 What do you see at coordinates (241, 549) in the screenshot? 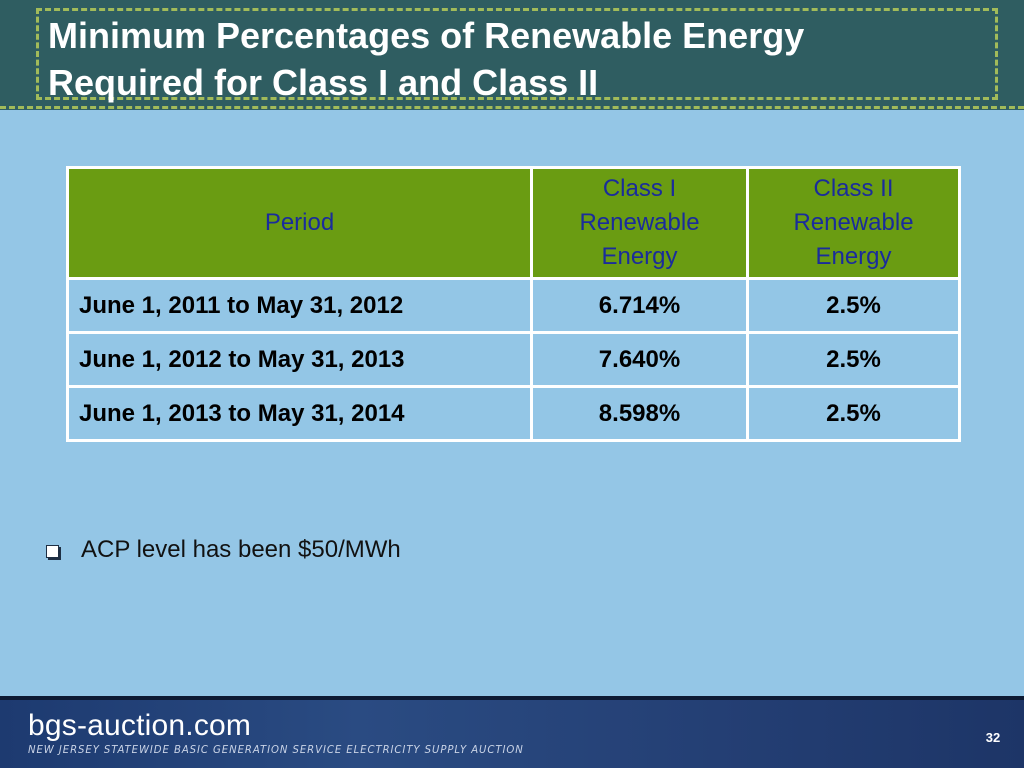
I see `bullet-text: ACP level has been $50/MWh` at bounding box center [241, 549].